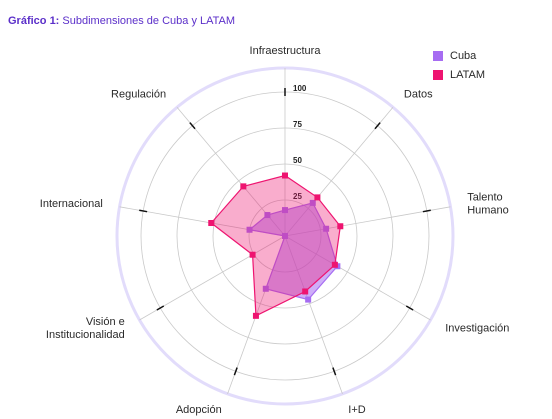 This screenshot has height=419, width=552. I want to click on r-tick-label: 75, so click(297, 124).